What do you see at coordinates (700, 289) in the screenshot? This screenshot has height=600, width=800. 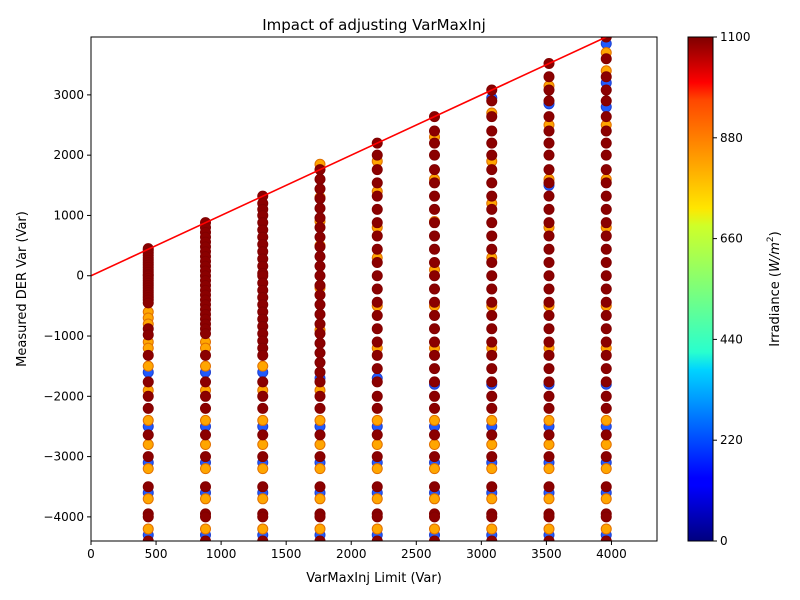 I see `colorbar` at bounding box center [700, 289].